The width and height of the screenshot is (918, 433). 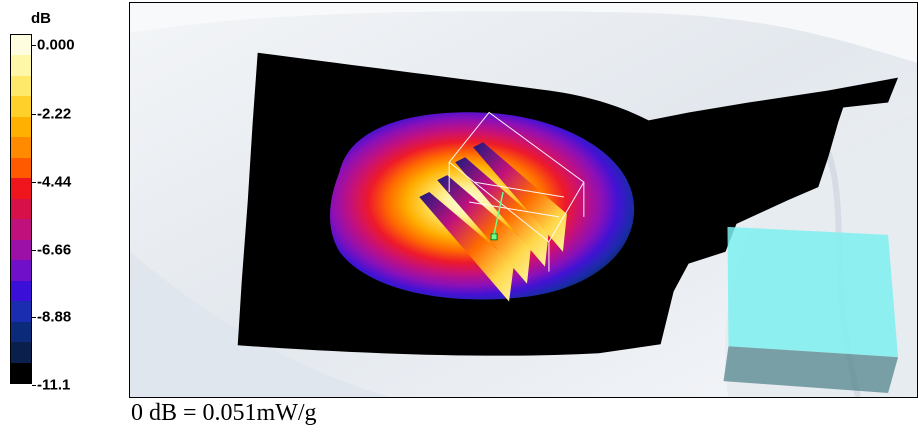 I want to click on tick-label-0: 0.000, so click(x=56, y=45).